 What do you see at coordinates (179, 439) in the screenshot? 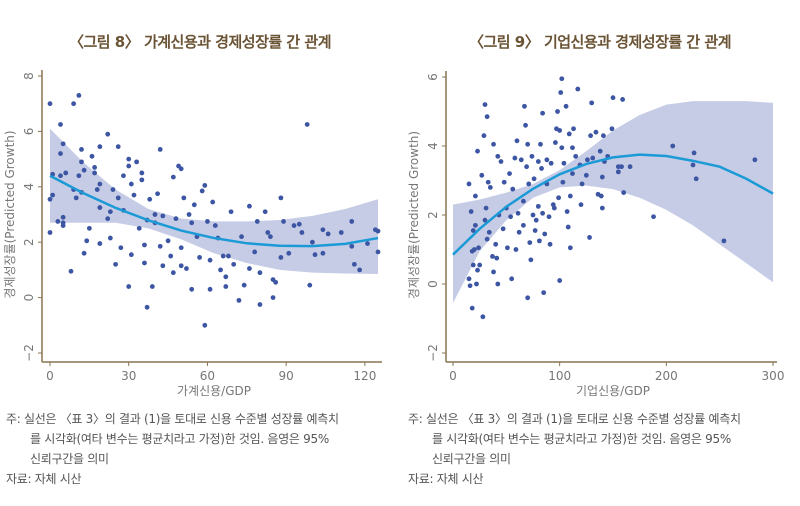
I see `note-line: 를 시각화(여타 변수는 평균치라고 가정)한 것임. 음영은 95%` at bounding box center [179, 439].